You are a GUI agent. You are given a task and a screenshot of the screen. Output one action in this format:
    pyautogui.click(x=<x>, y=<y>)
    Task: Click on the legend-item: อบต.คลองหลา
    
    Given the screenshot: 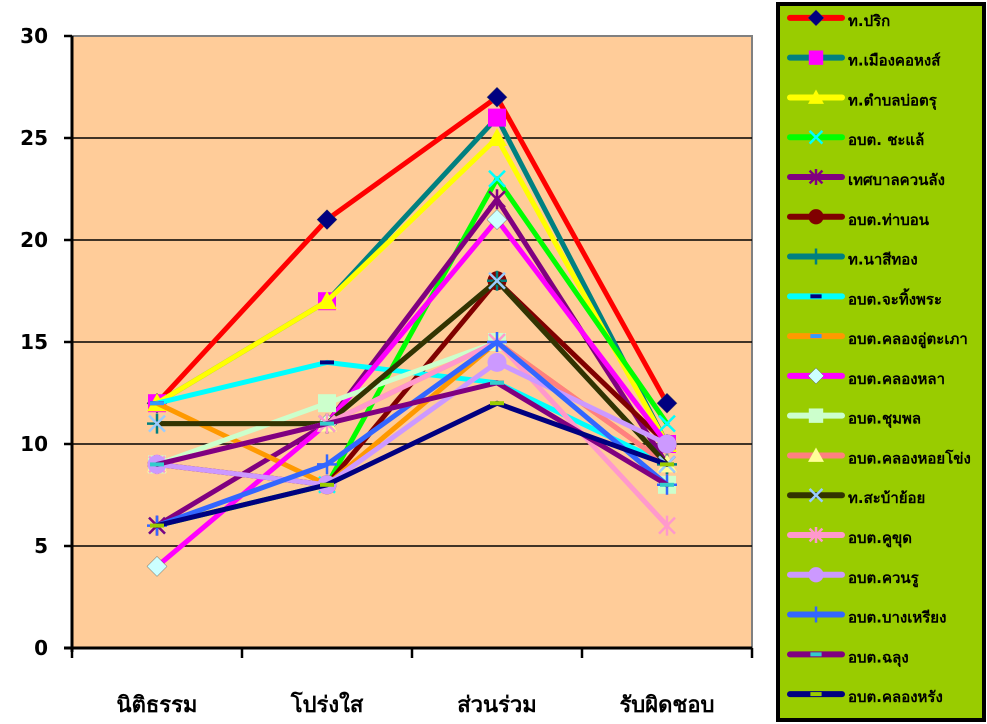 What is the action you would take?
    pyautogui.click(x=866, y=377)
    